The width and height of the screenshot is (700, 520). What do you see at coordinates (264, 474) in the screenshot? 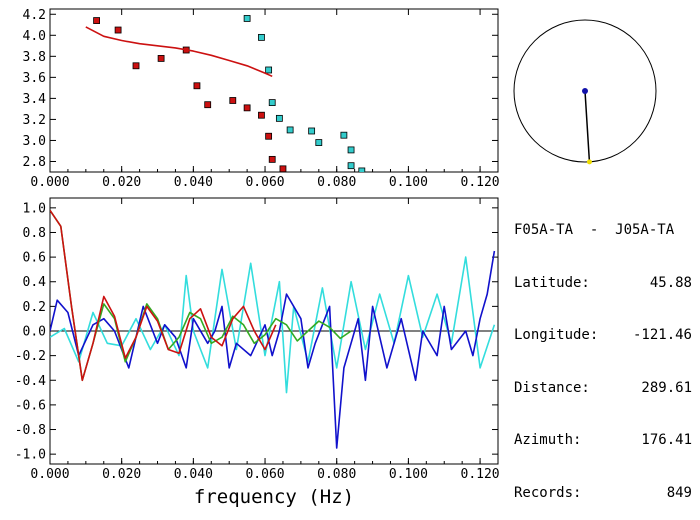
I see `coherency-xtick-label: 0.060` at bounding box center [264, 474].